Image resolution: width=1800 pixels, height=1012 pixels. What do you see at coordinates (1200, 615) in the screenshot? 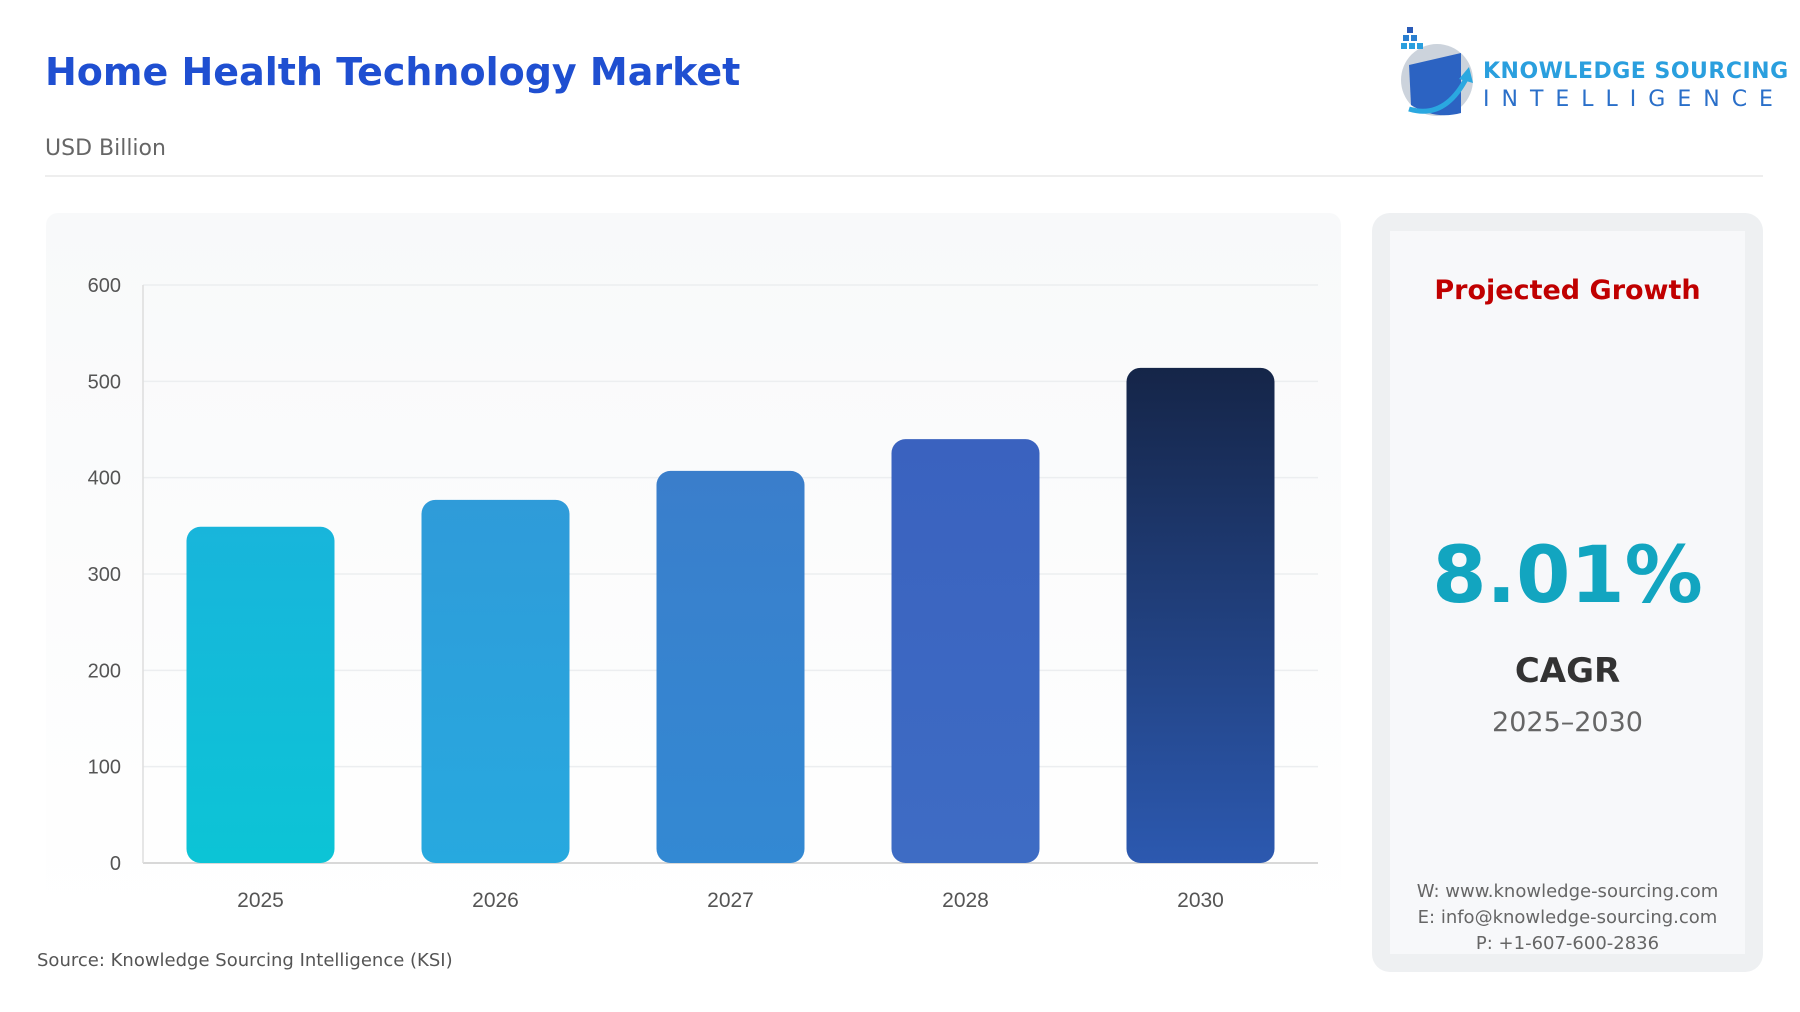
I see `bar-2030` at bounding box center [1200, 615].